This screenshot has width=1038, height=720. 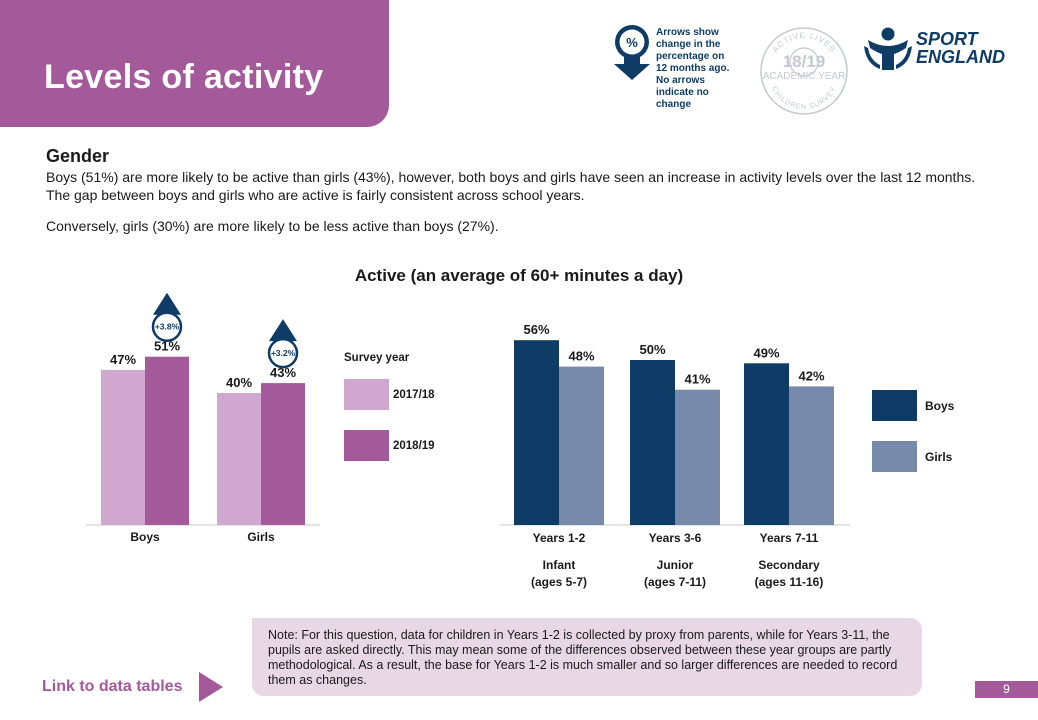 What do you see at coordinates (112, 686) in the screenshot?
I see `data-tables-link: Link to data tables` at bounding box center [112, 686].